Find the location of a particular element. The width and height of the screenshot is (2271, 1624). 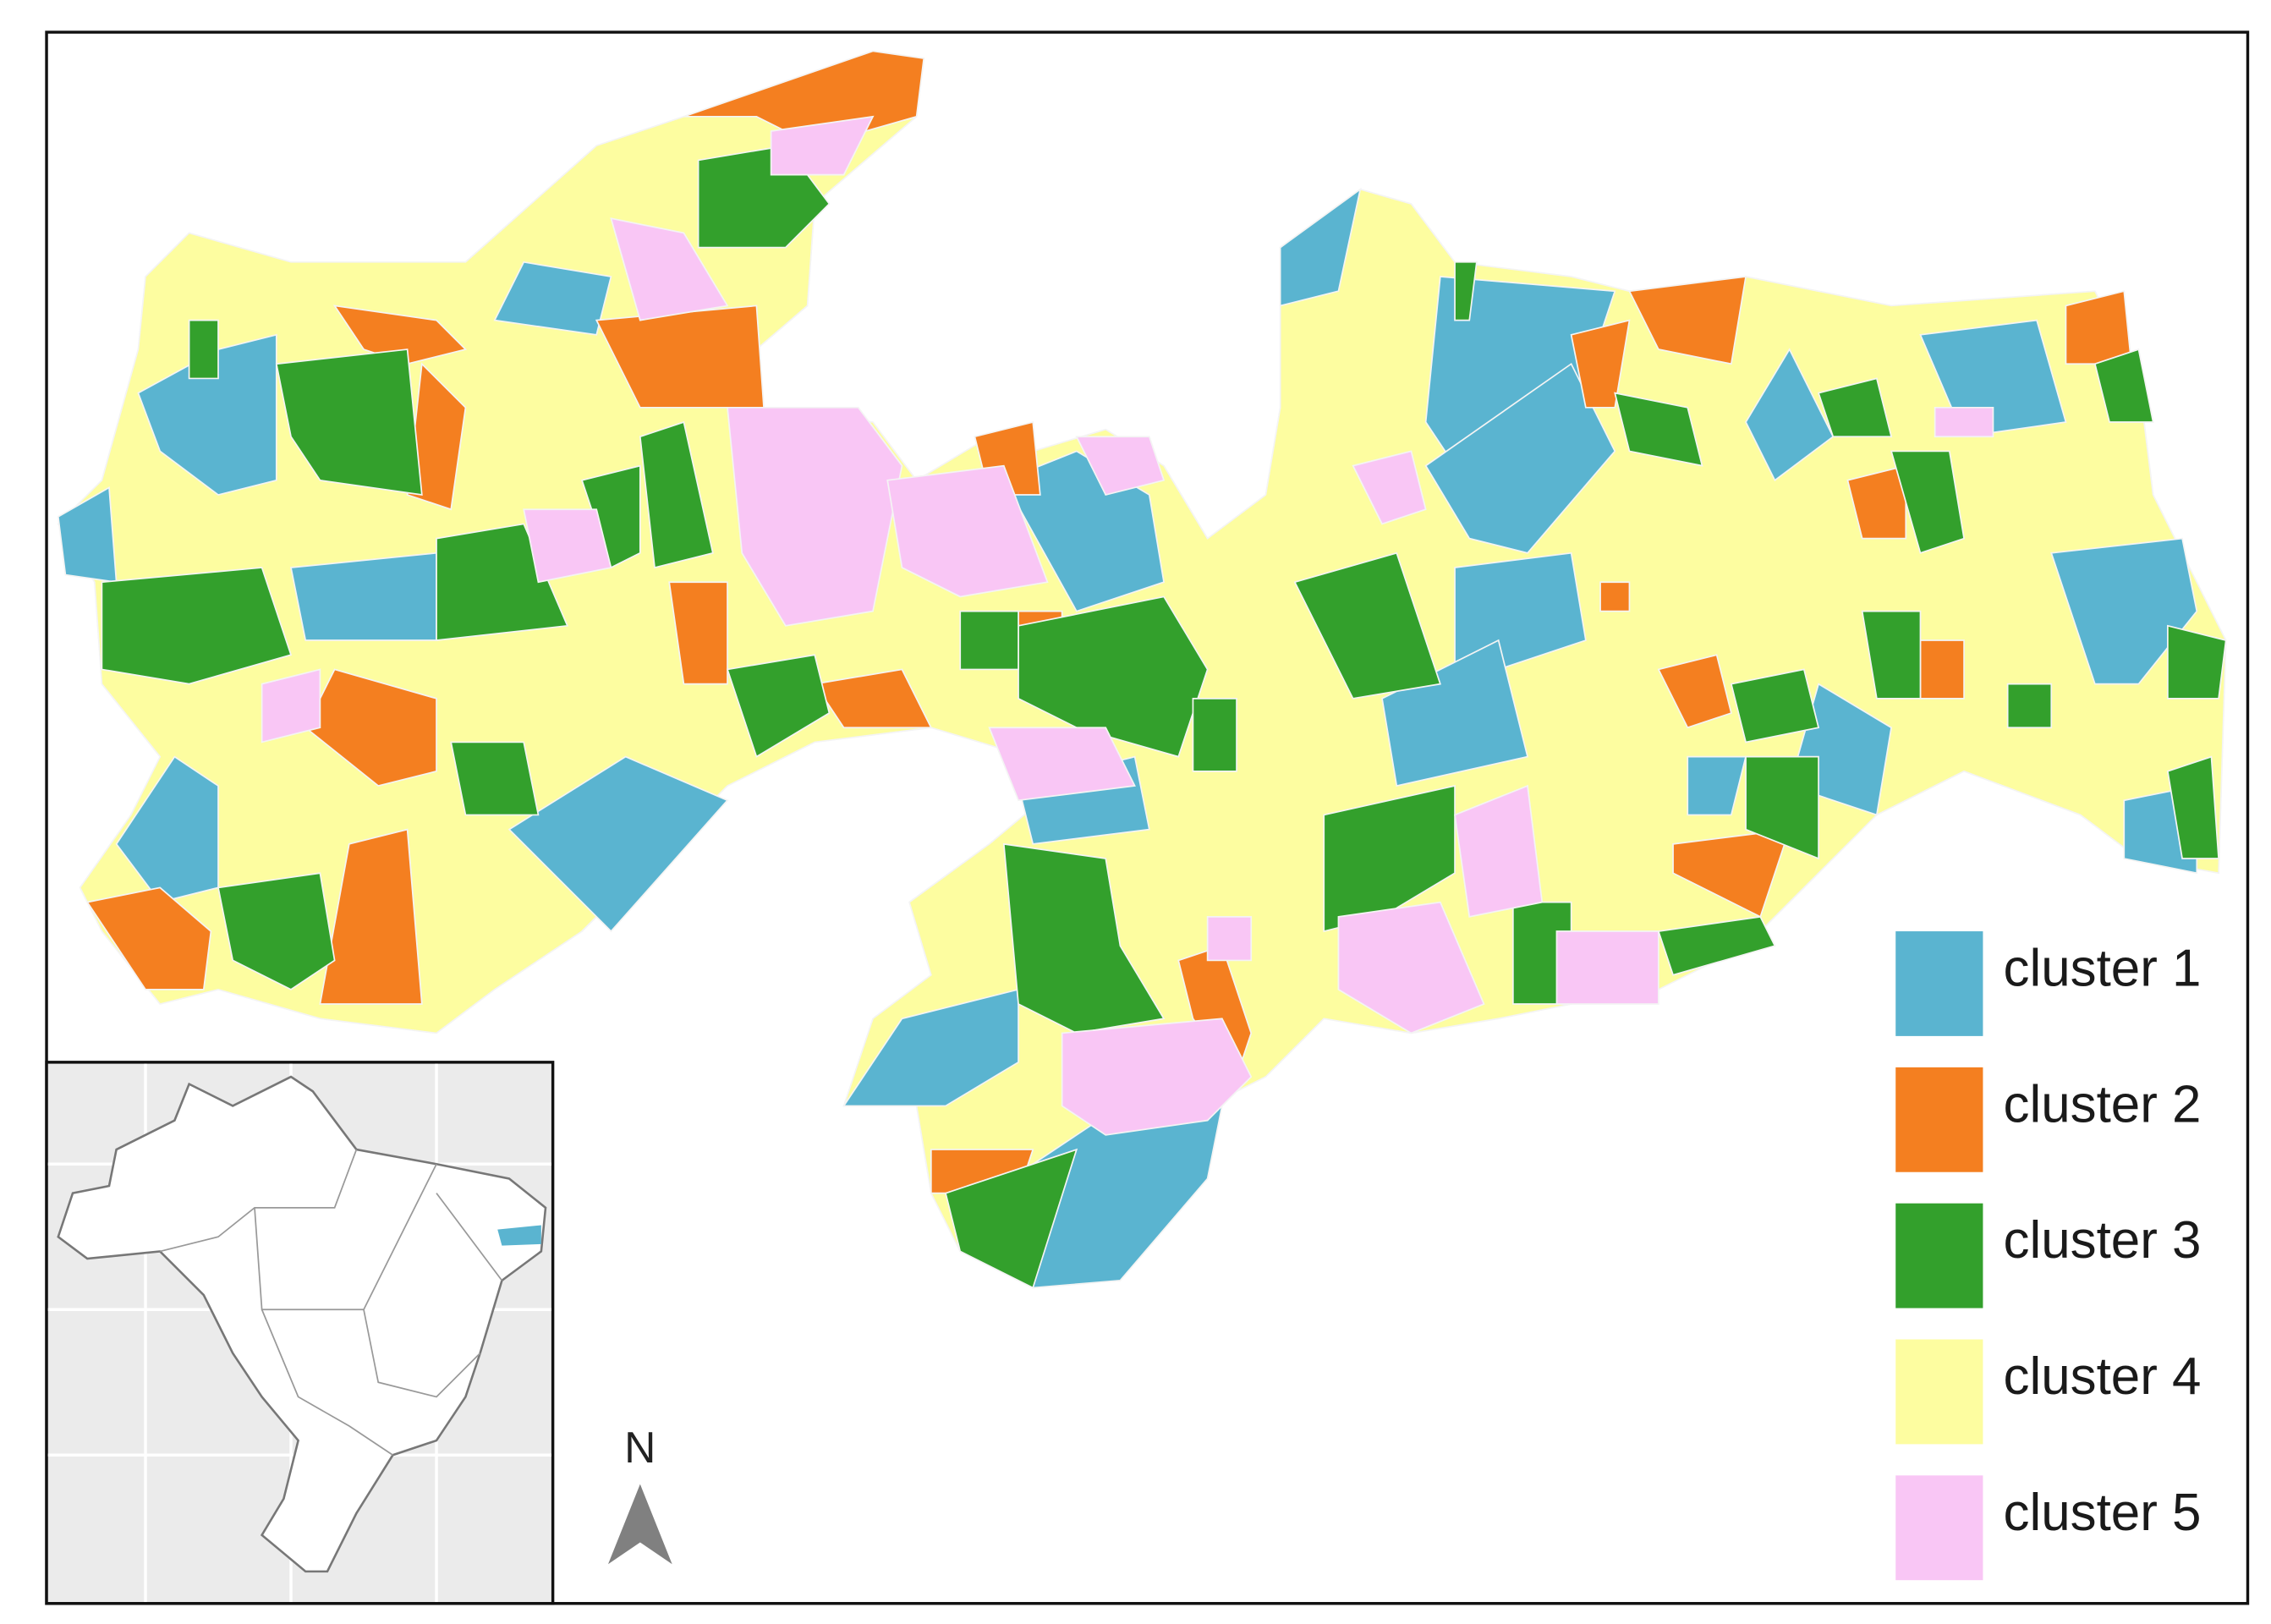

legend-label: cluster 2 is located at coordinates (2103, 1104).